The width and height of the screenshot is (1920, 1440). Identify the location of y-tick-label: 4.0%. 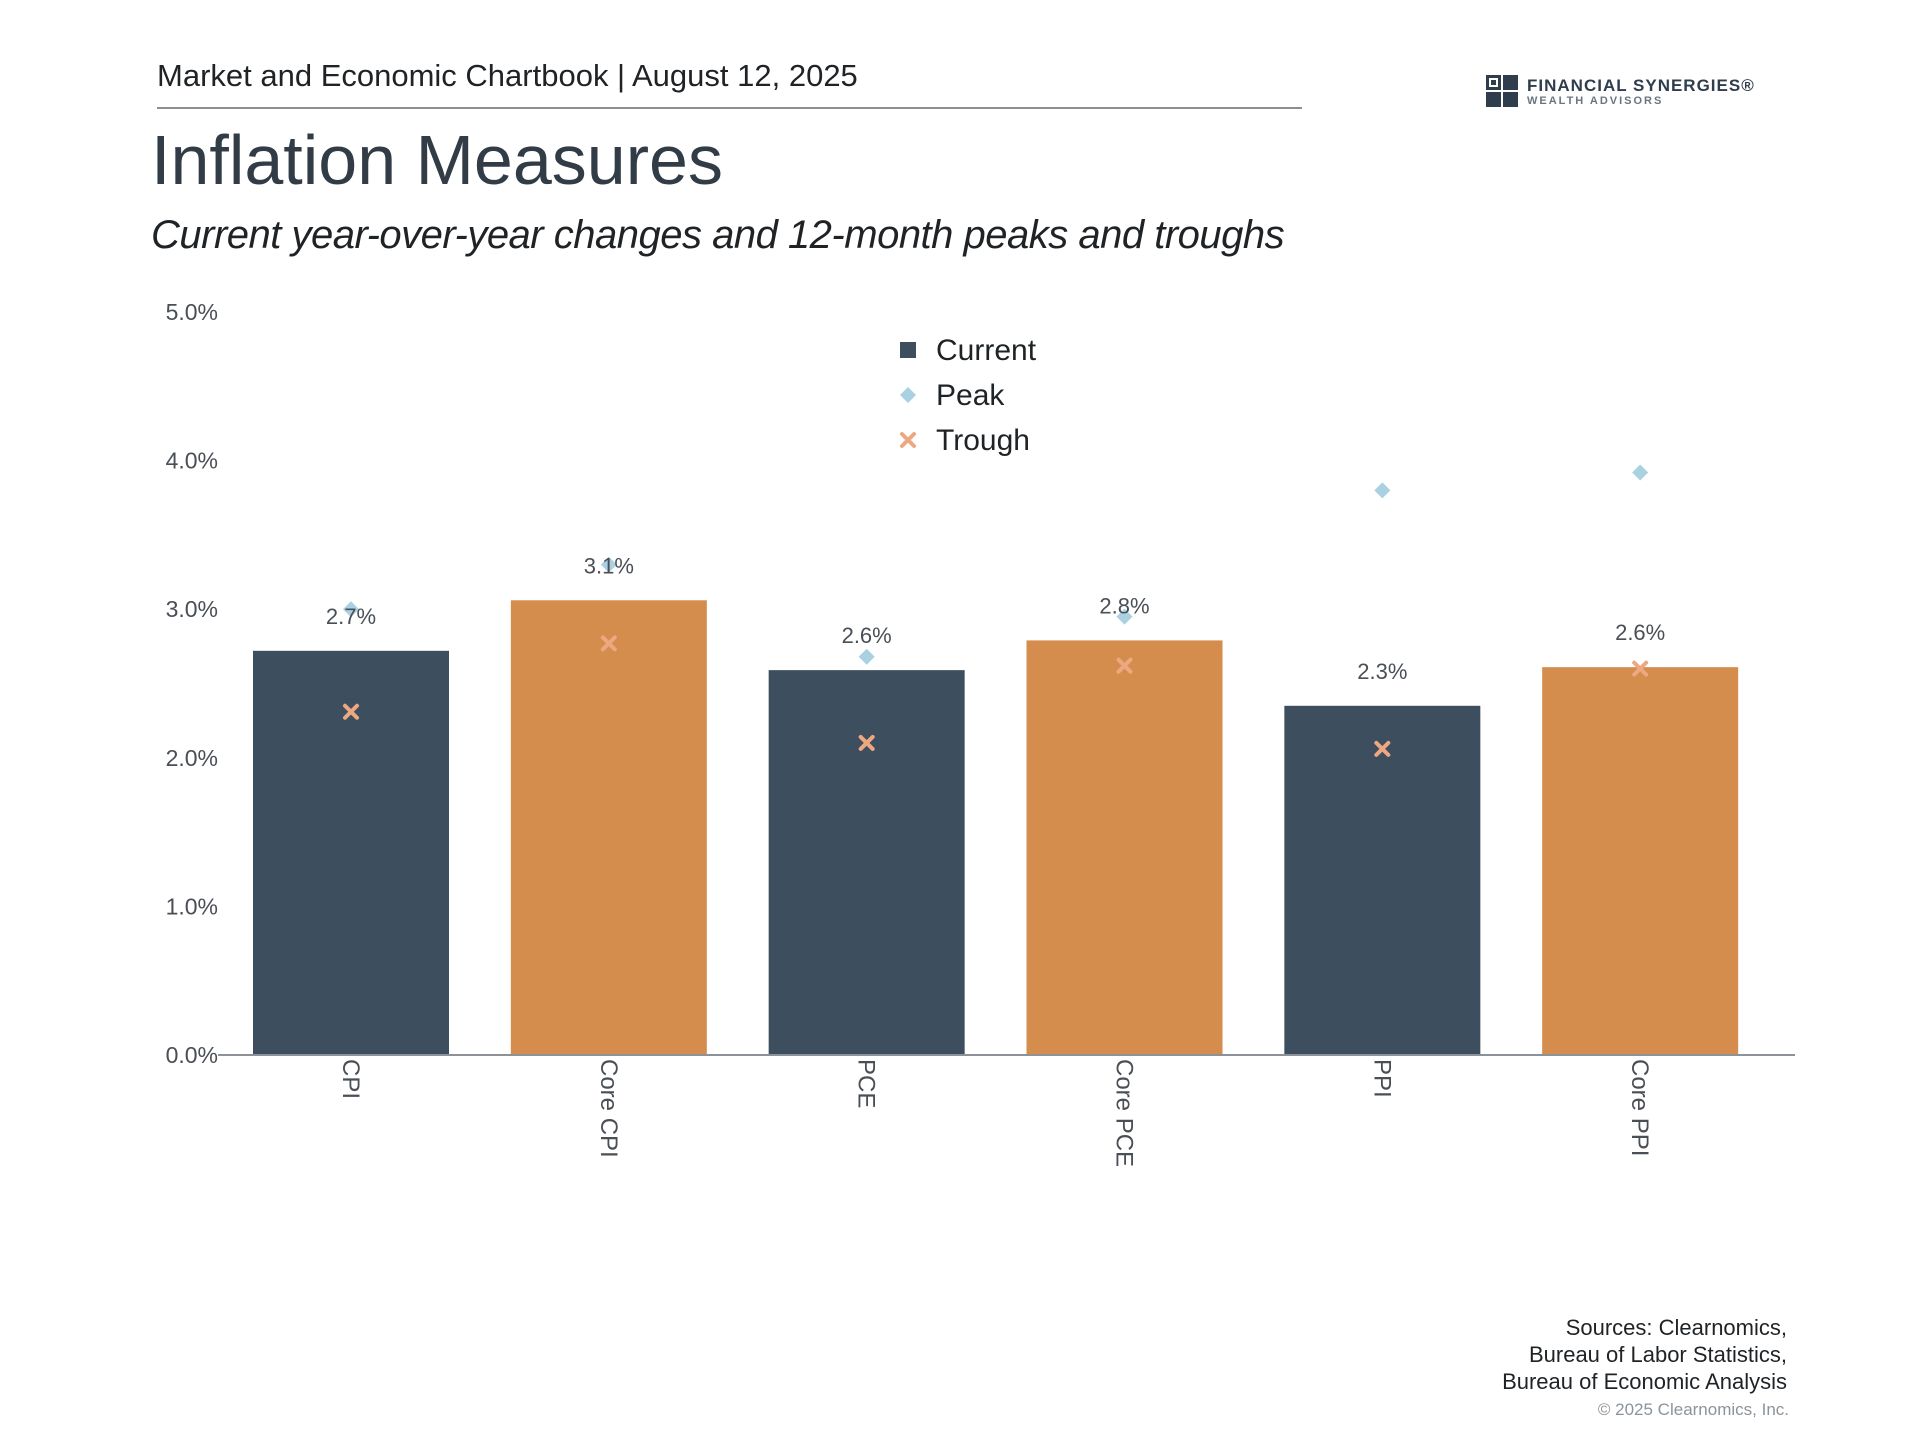
(192, 461).